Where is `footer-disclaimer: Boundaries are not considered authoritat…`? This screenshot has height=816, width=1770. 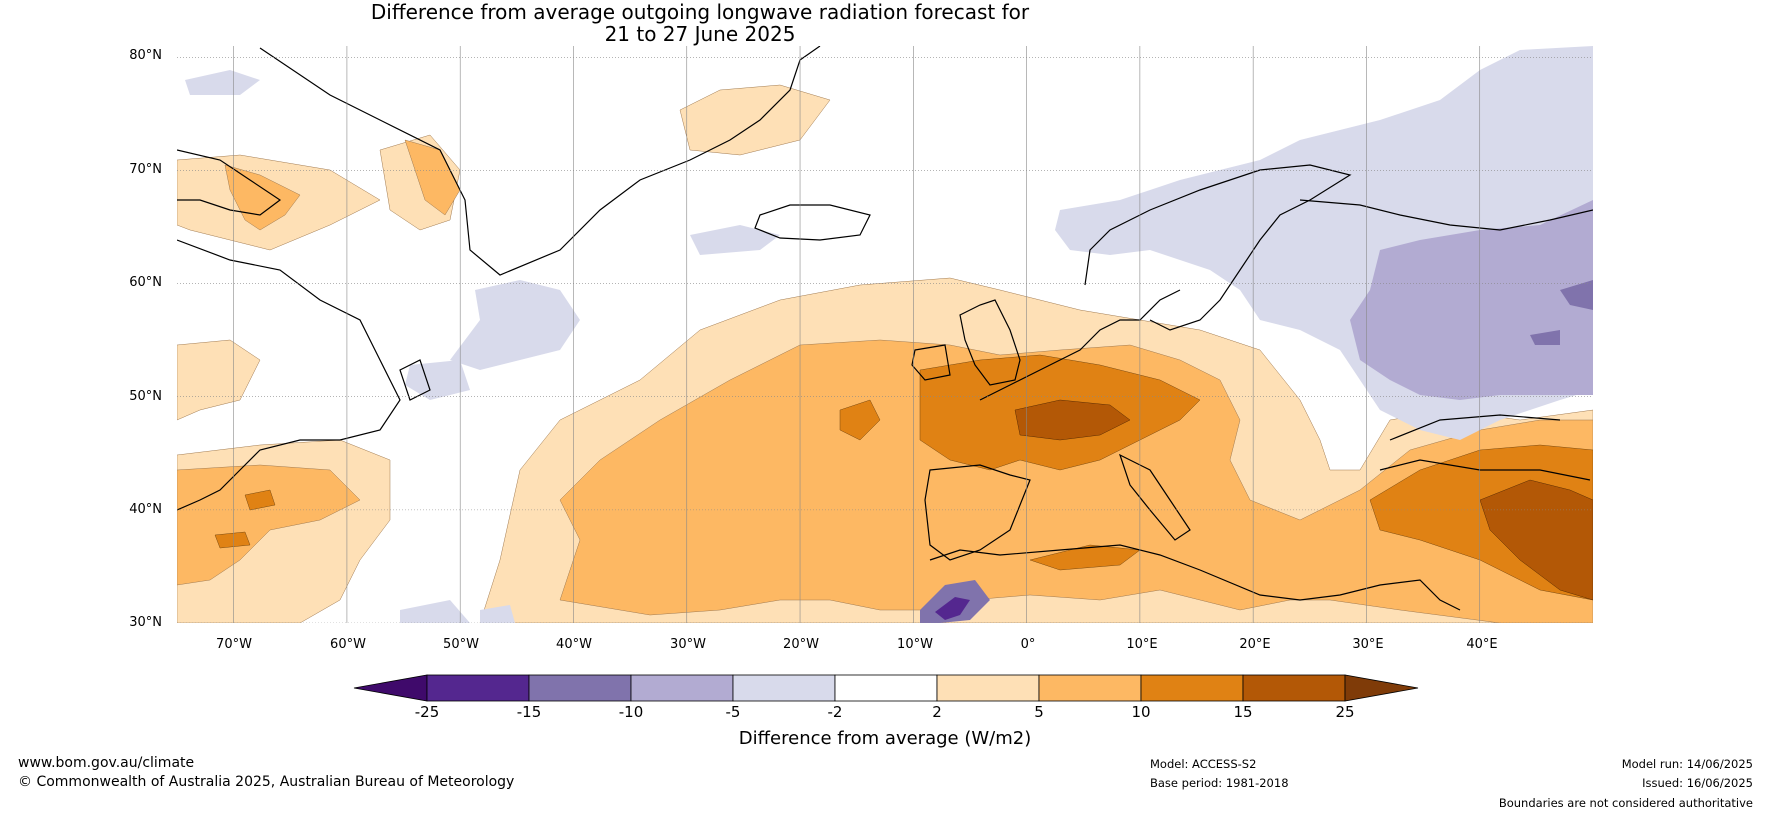 footer-disclaimer: Boundaries are not considered authoritat… is located at coordinates (1625, 803).